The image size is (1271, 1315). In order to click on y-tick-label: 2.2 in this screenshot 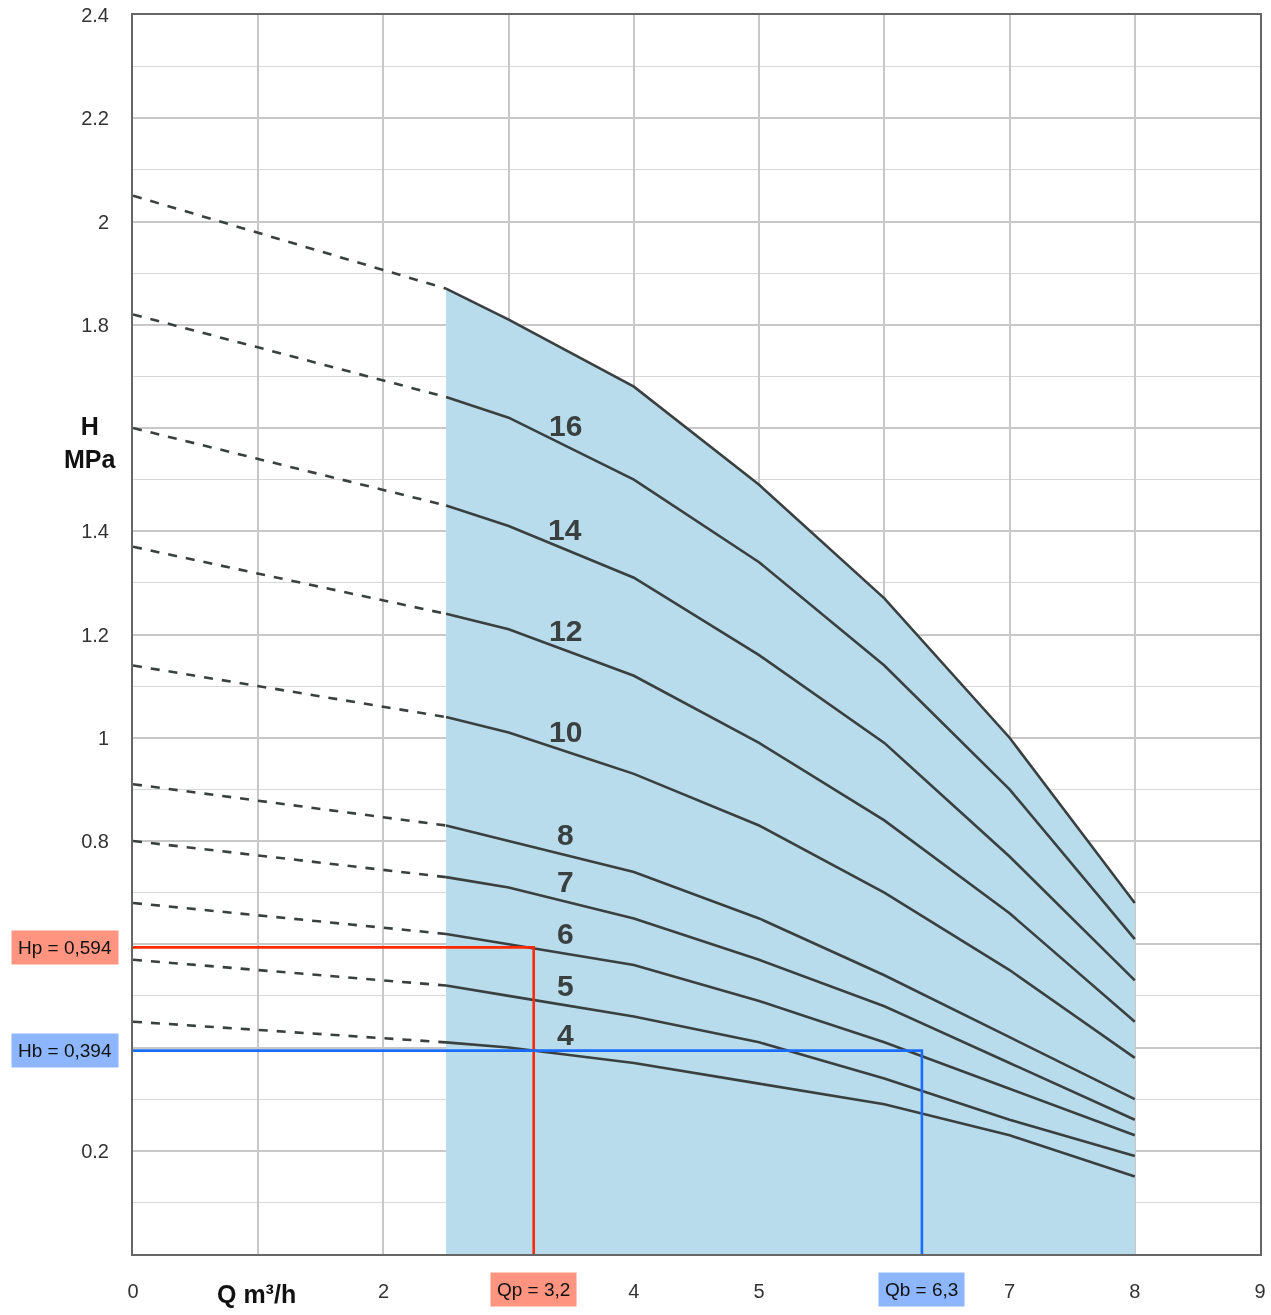, I will do `click(95, 118)`.